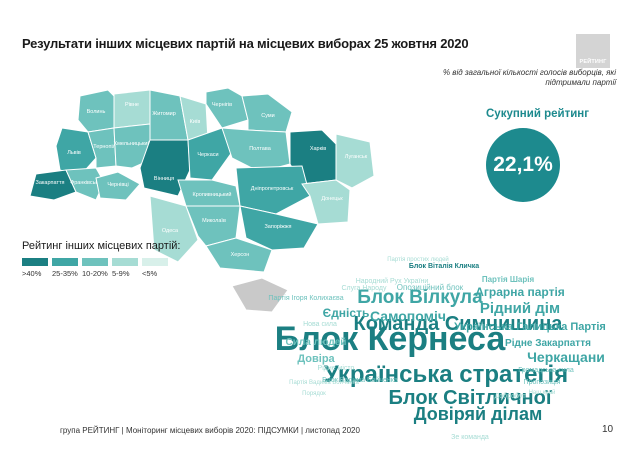  I want to click on legend-label: <5%, so click(150, 273).